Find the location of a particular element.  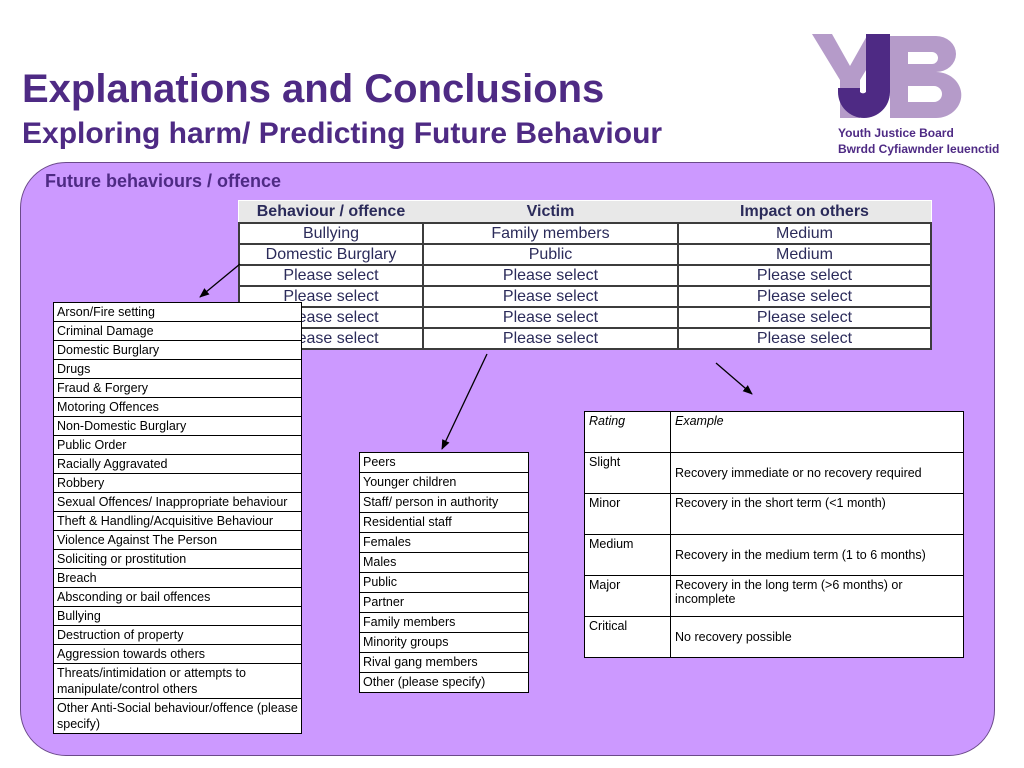

rating-row: Critical No recovery possible is located at coordinates (774, 637).